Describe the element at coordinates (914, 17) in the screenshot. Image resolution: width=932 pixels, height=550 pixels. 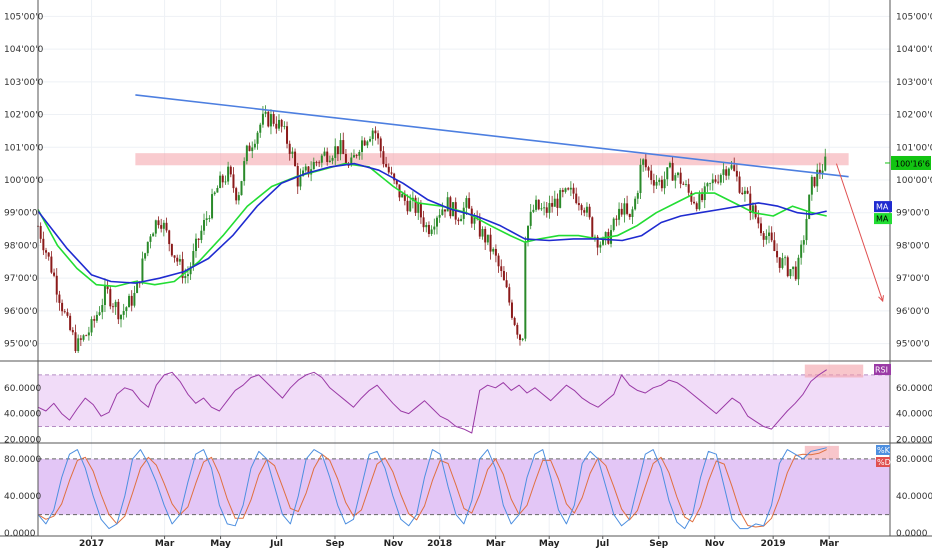
I see `price-tick-label-right: 105'00'0` at that location.